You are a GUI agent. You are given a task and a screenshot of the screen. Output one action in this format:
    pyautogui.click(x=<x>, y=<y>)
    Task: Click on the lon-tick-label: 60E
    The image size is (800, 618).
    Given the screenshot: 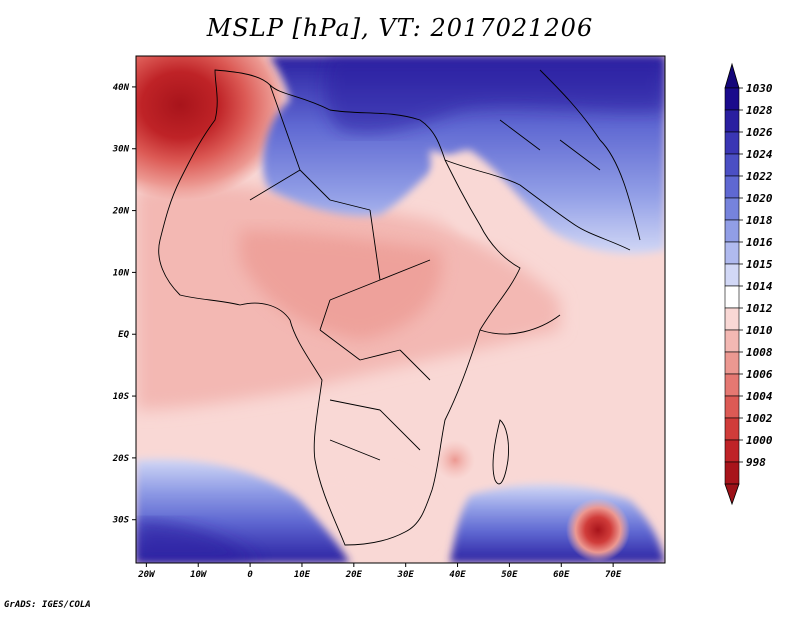 What is the action you would take?
    pyautogui.click(x=561, y=575)
    